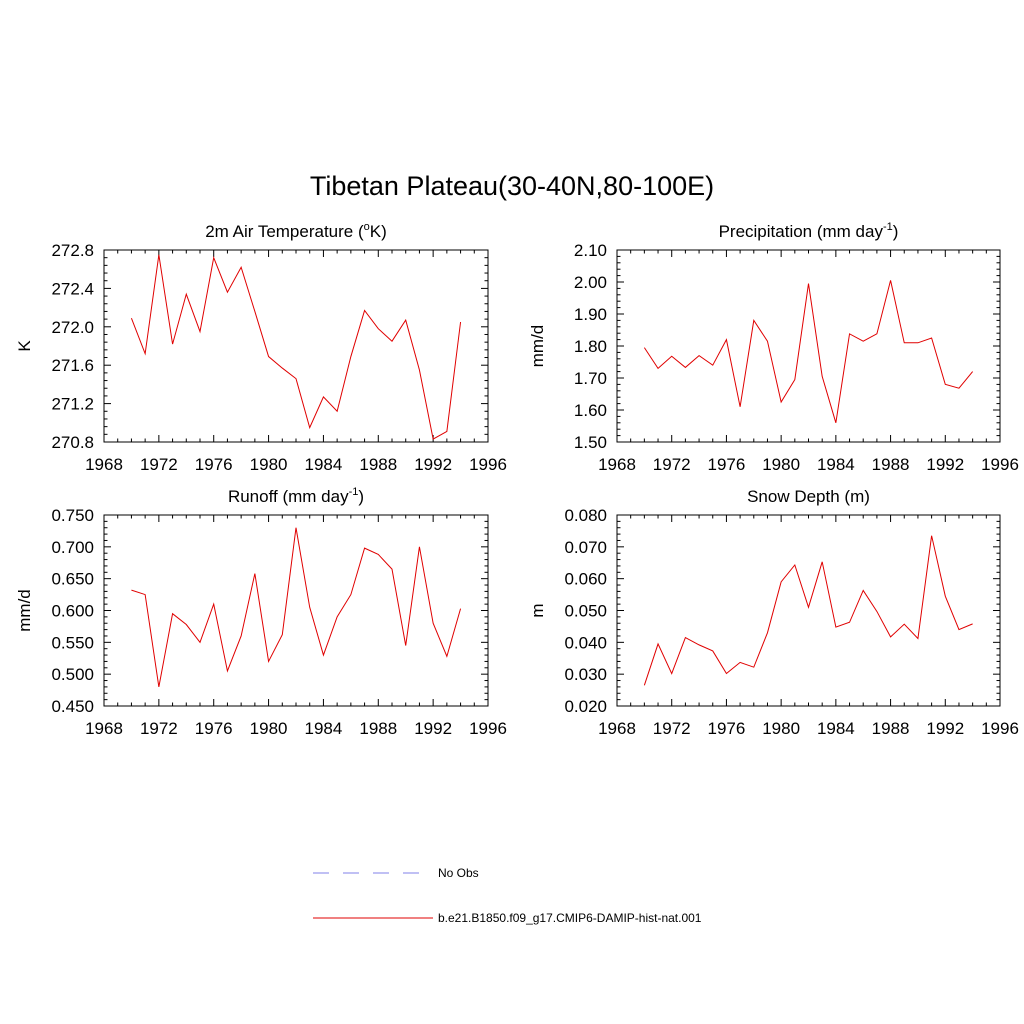  I want to click on y-tick-label: 0.450, so click(72, 706).